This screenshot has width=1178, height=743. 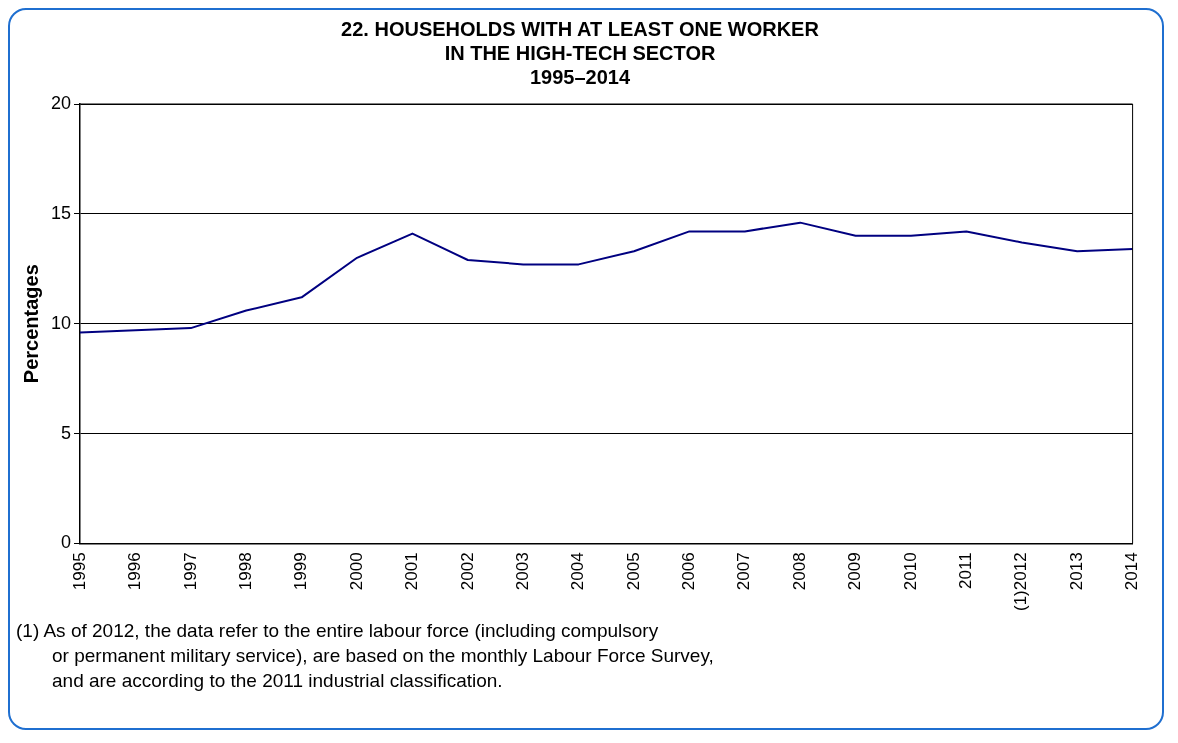 What do you see at coordinates (365, 656) in the screenshot?
I see `text: (1) As of 2012, the data refer to the entire labour force (including compulsory or permanent military service), are based on the monthly Labour Force Survey, and are according to the 2011 industrial classification.` at bounding box center [365, 656].